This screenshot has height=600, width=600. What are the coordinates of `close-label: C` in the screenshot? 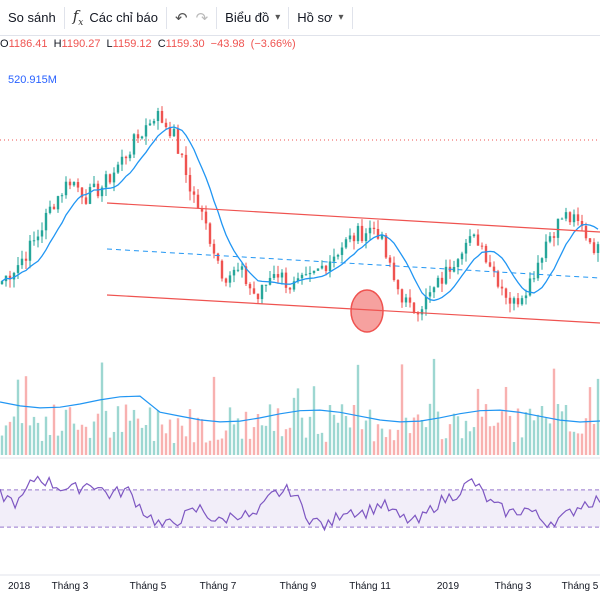 It's located at (161, 44).